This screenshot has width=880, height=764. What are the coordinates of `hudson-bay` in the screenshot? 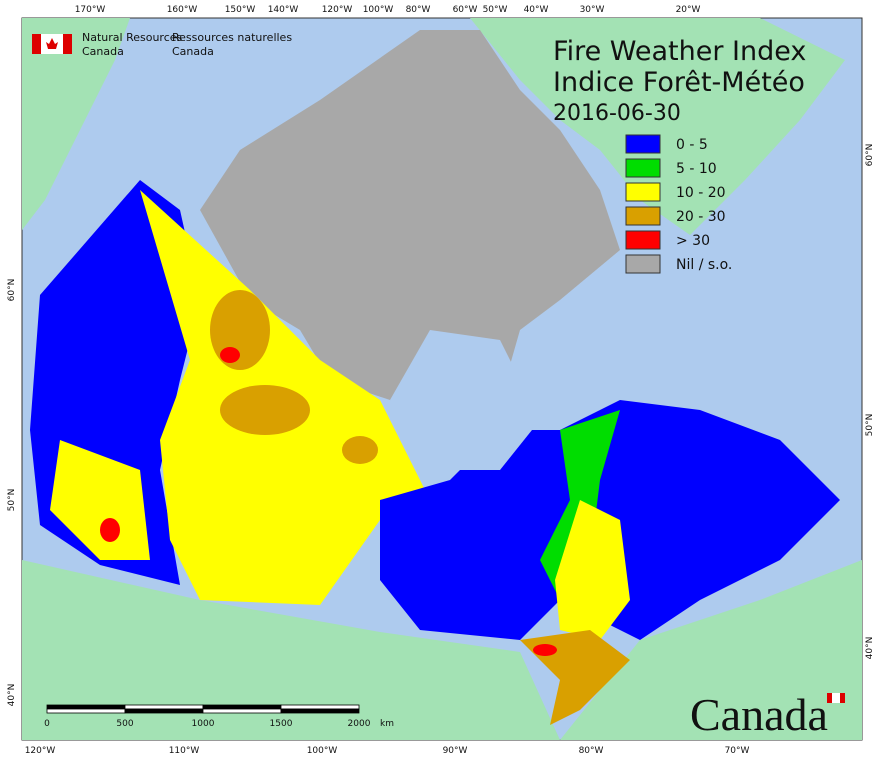 It's located at (465, 400).